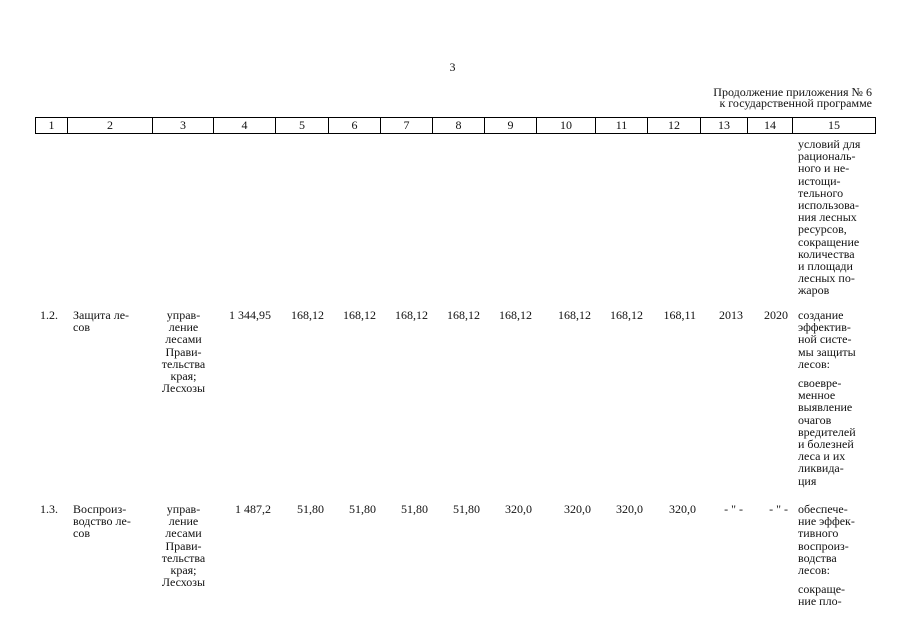  Describe the element at coordinates (458, 125) in the screenshot. I see `column-header: 8` at that location.